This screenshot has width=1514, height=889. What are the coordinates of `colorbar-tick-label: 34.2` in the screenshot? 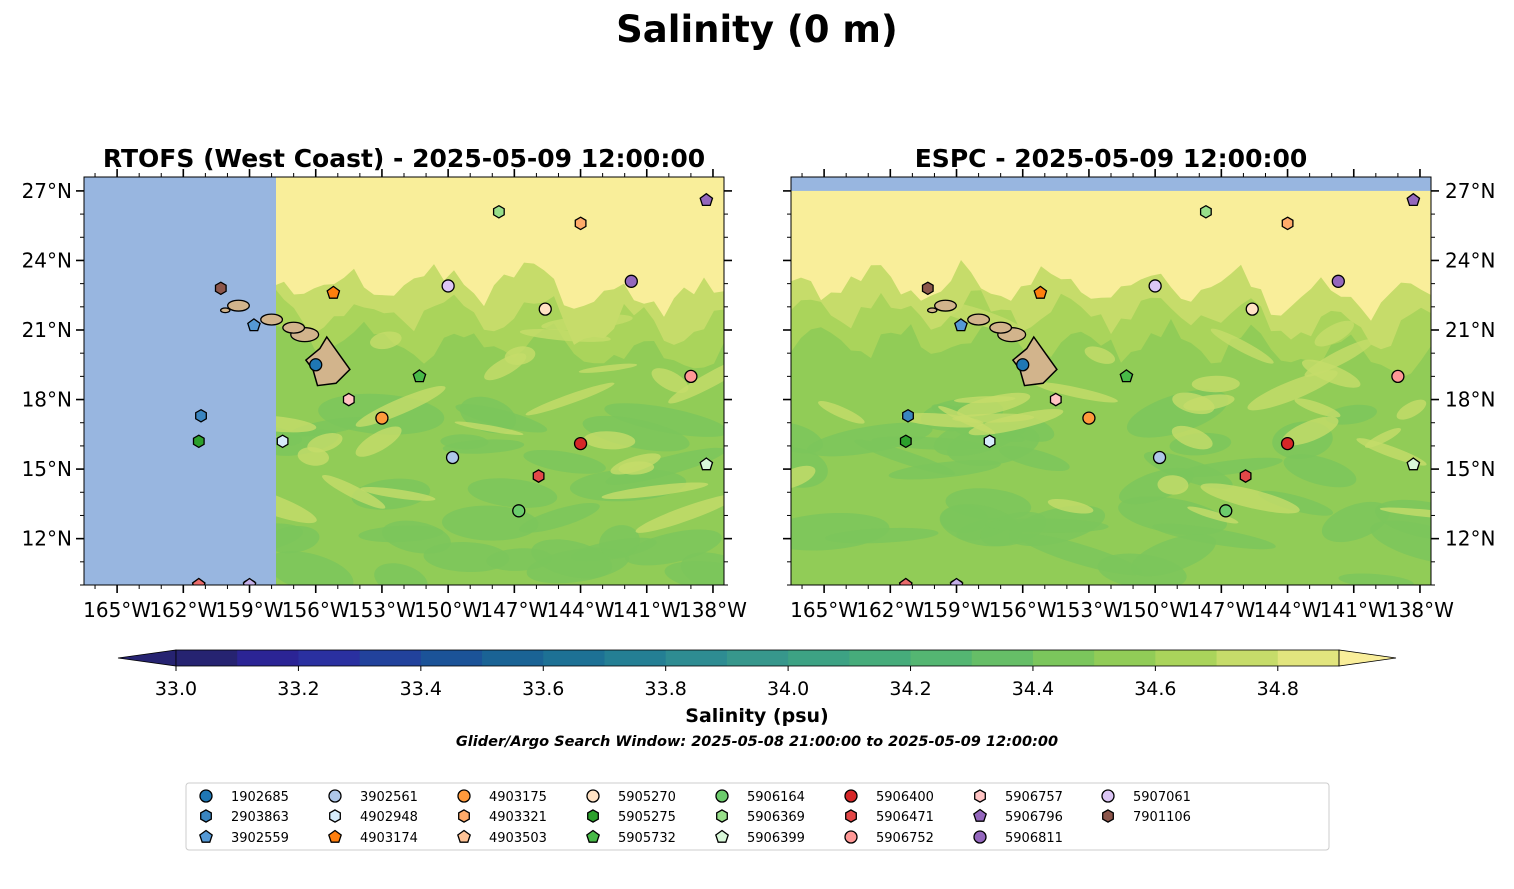 It's located at (910, 689).